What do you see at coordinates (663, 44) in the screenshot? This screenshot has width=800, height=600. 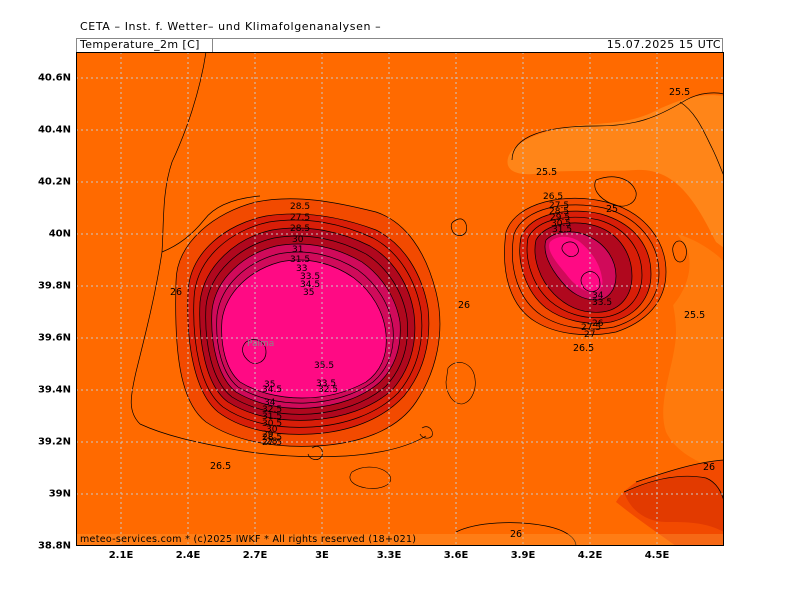 I see `valid-time: 15.07.2025 15 UTC` at bounding box center [663, 44].